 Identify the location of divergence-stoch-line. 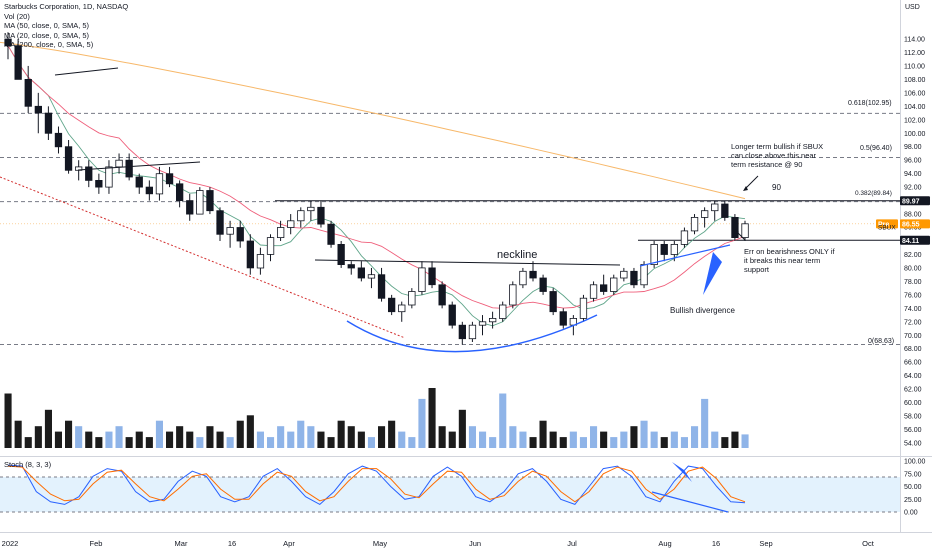
(690, 502).